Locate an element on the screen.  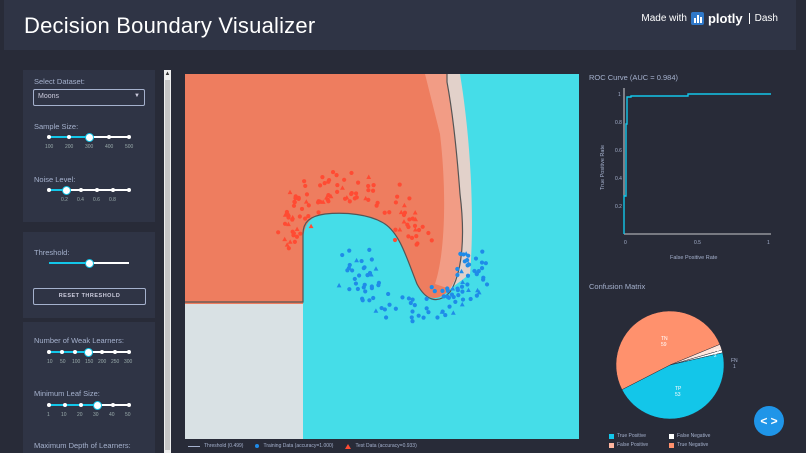
tick: 50 is located at coordinates (128, 415).